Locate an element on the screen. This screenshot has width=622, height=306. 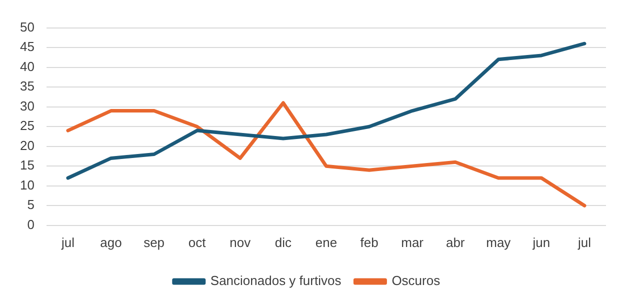
y-tick-label: 20 is located at coordinates (27, 145).